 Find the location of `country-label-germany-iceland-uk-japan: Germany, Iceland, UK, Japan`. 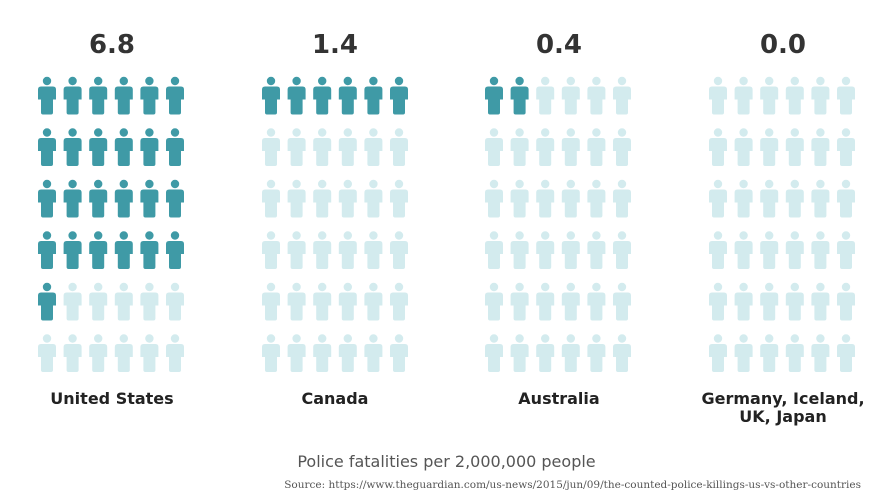

country-label-germany-iceland-uk-japan: Germany, Iceland, UK, Japan is located at coordinates (783, 407).